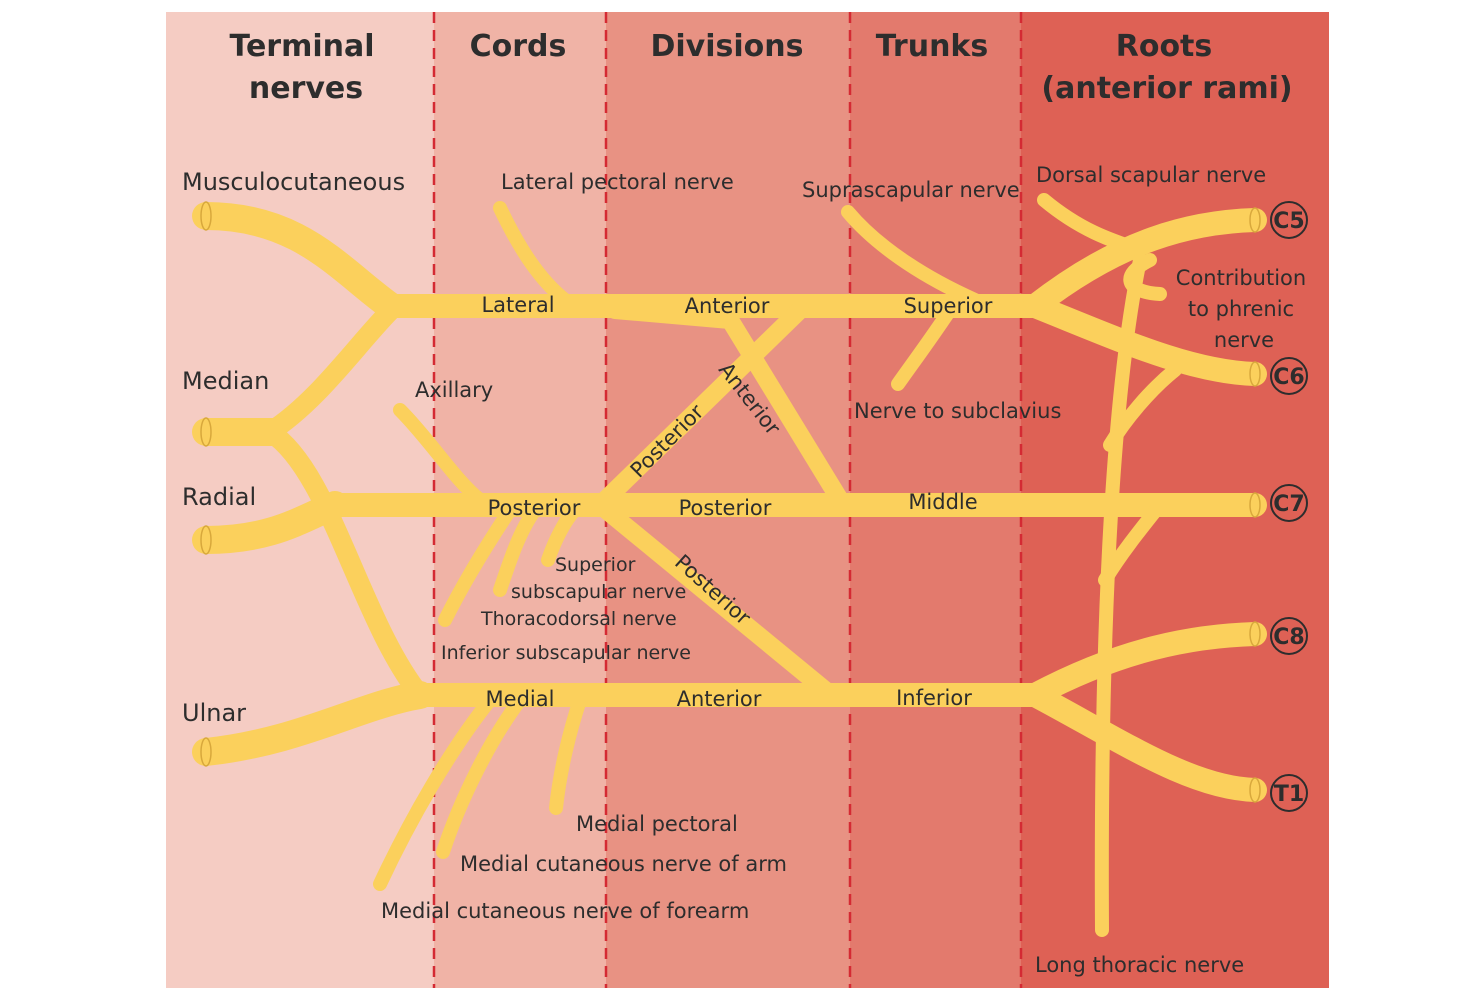 This screenshot has width=1465, height=1000. I want to click on c6-cap, so click(1255, 374).